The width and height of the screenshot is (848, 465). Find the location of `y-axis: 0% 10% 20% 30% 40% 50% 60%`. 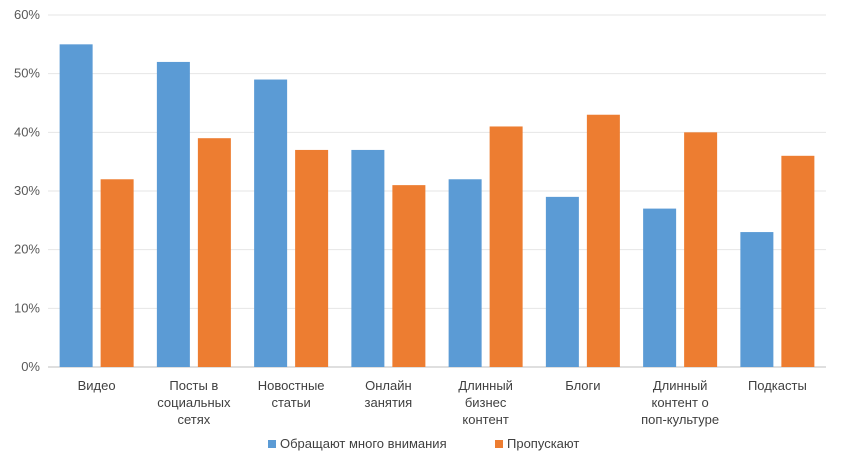

y-axis: 0% 10% 20% 30% 40% 50% 60% is located at coordinates (27, 190).